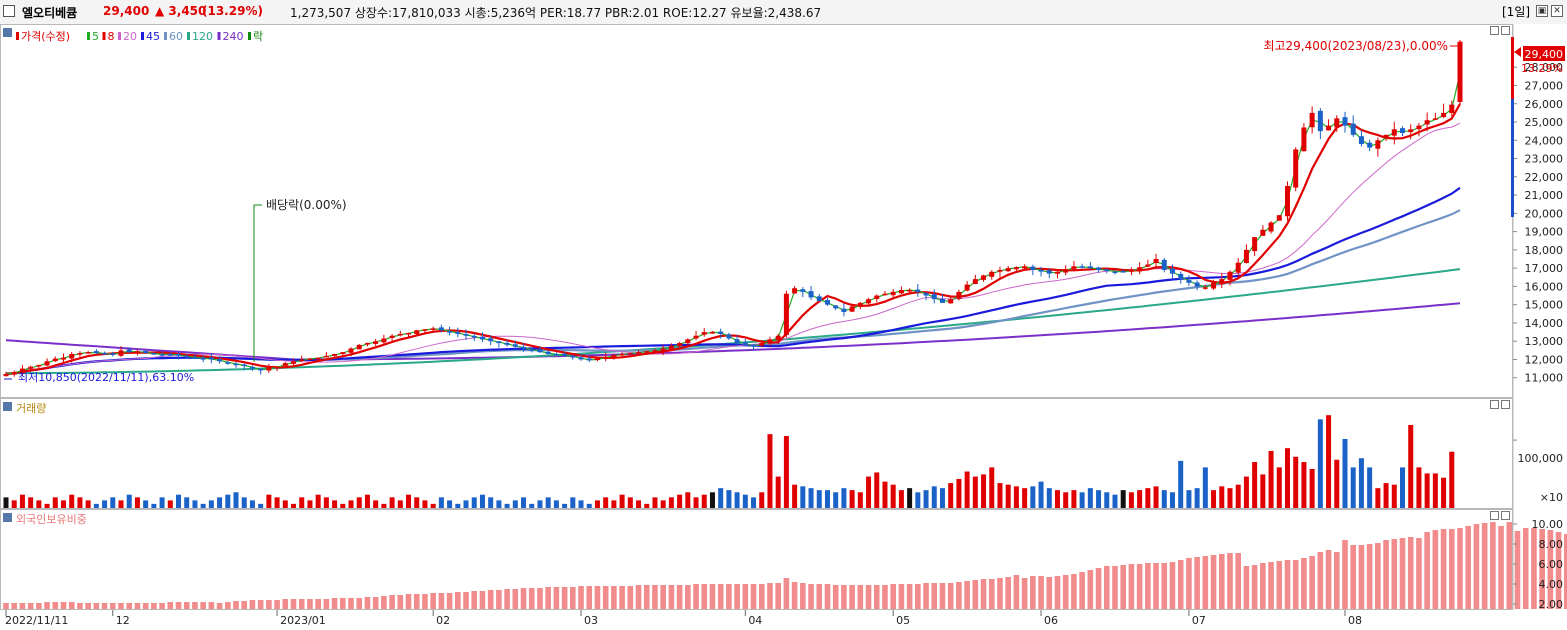 The image size is (1567, 630). Describe the element at coordinates (31, 408) in the screenshot. I see `volume-legend: 거래량` at that location.